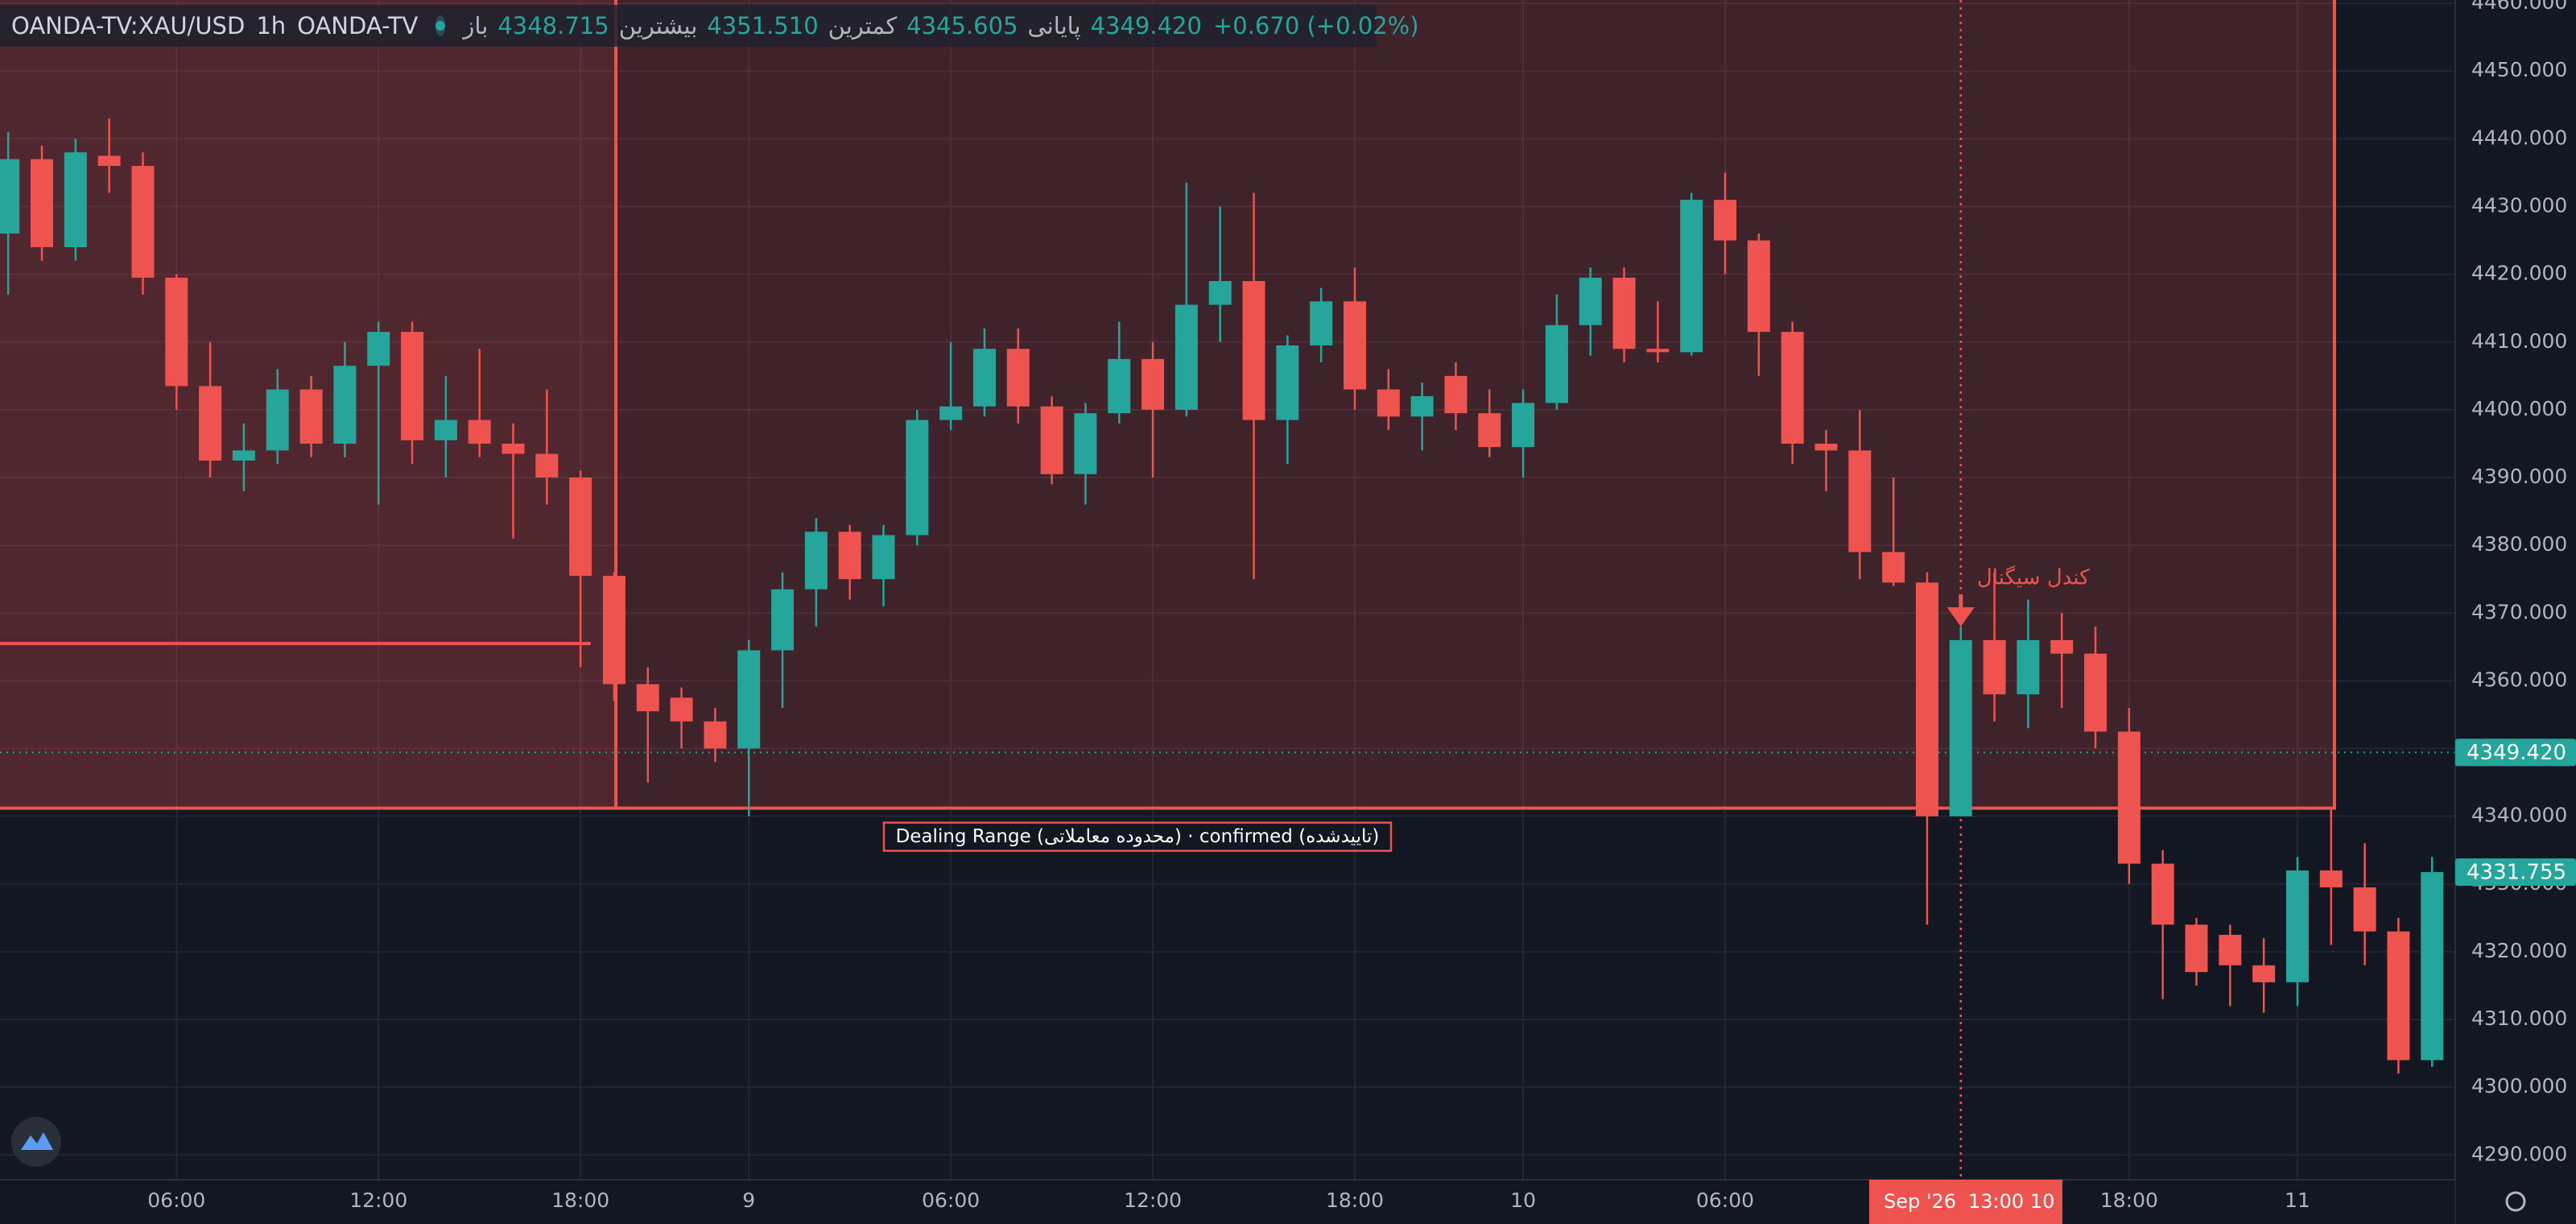  Describe the element at coordinates (2519, 205) in the screenshot. I see `y-tick-label: 4430.000` at that location.